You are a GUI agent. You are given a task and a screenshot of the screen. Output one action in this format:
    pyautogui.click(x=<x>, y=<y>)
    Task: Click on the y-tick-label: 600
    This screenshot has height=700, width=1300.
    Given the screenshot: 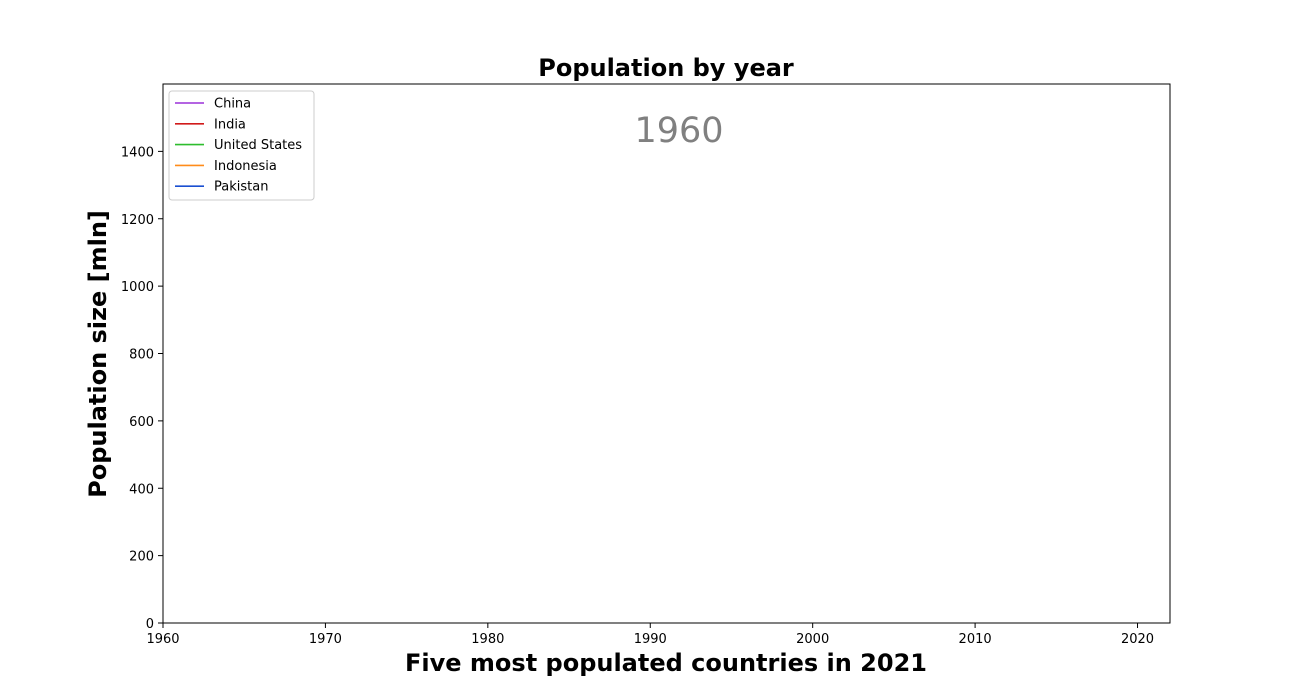 What is the action you would take?
    pyautogui.click(x=141, y=422)
    